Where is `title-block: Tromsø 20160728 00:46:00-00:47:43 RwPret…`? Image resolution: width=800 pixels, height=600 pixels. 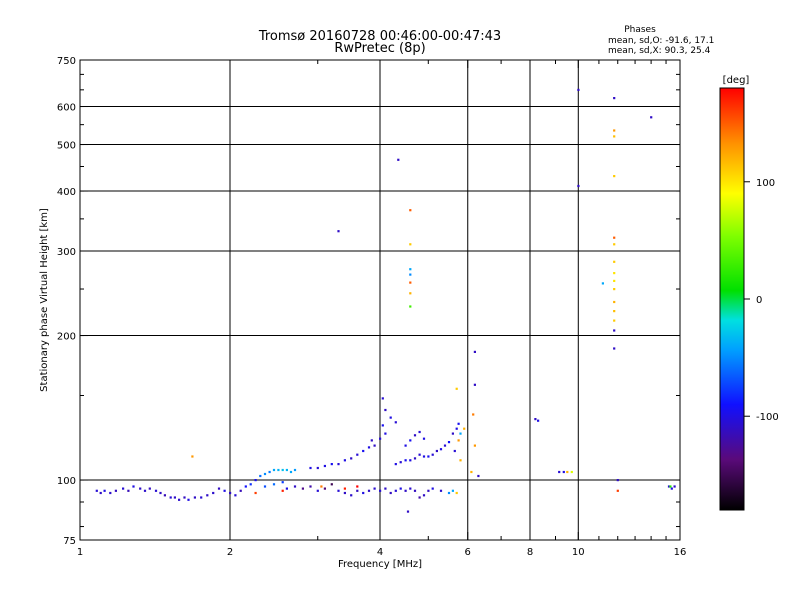 title-block: Tromsø 20160728 00:46:00-00:47:43 RwPret… is located at coordinates (379, 42).